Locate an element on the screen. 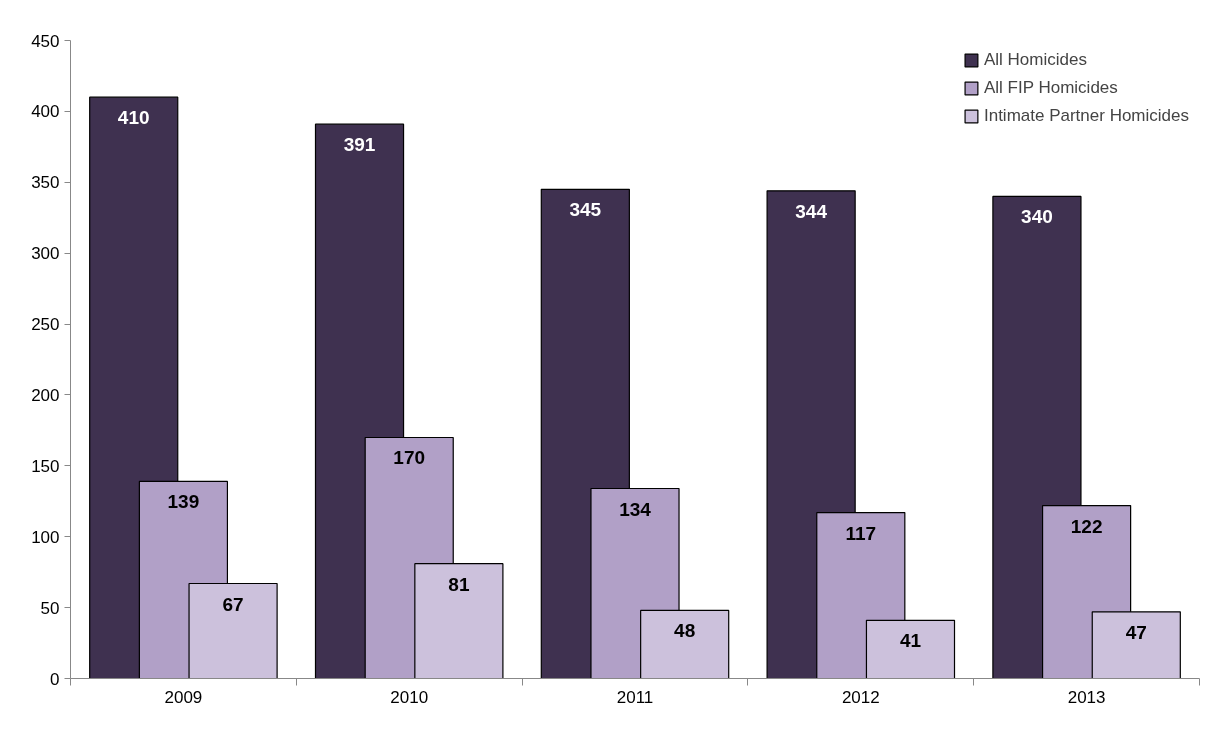 This screenshot has width=1209, height=738. data-label: 170 is located at coordinates (409, 458).